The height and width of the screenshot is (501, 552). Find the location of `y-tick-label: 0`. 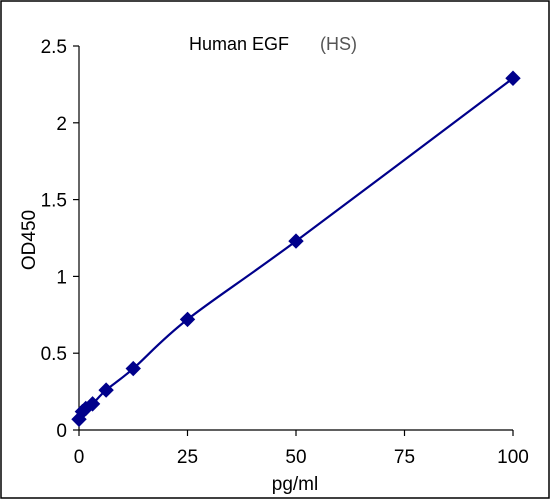

y-tick-label: 0 is located at coordinates (61, 431).